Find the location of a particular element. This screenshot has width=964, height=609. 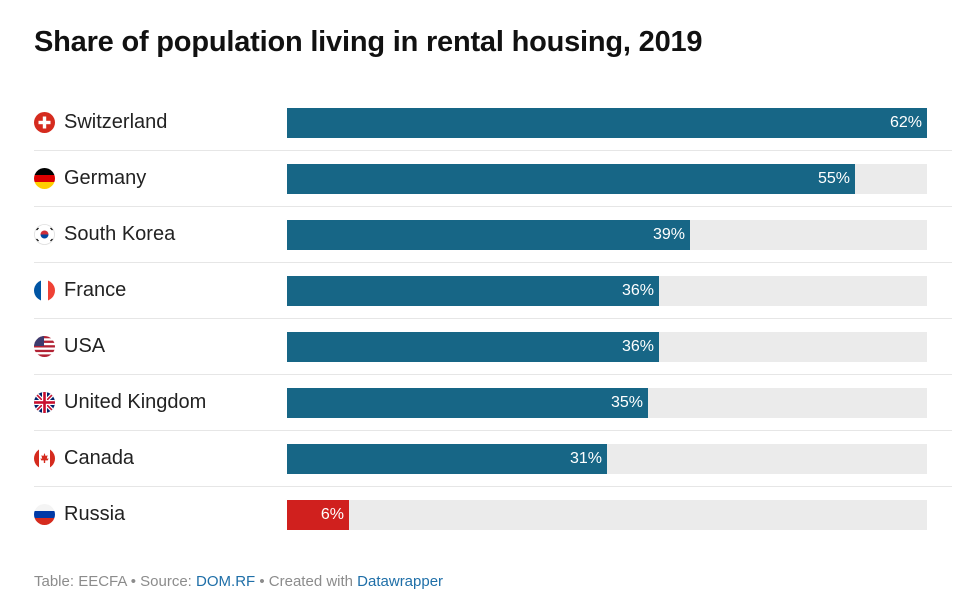

table-row: USA 36% is located at coordinates (493, 347).